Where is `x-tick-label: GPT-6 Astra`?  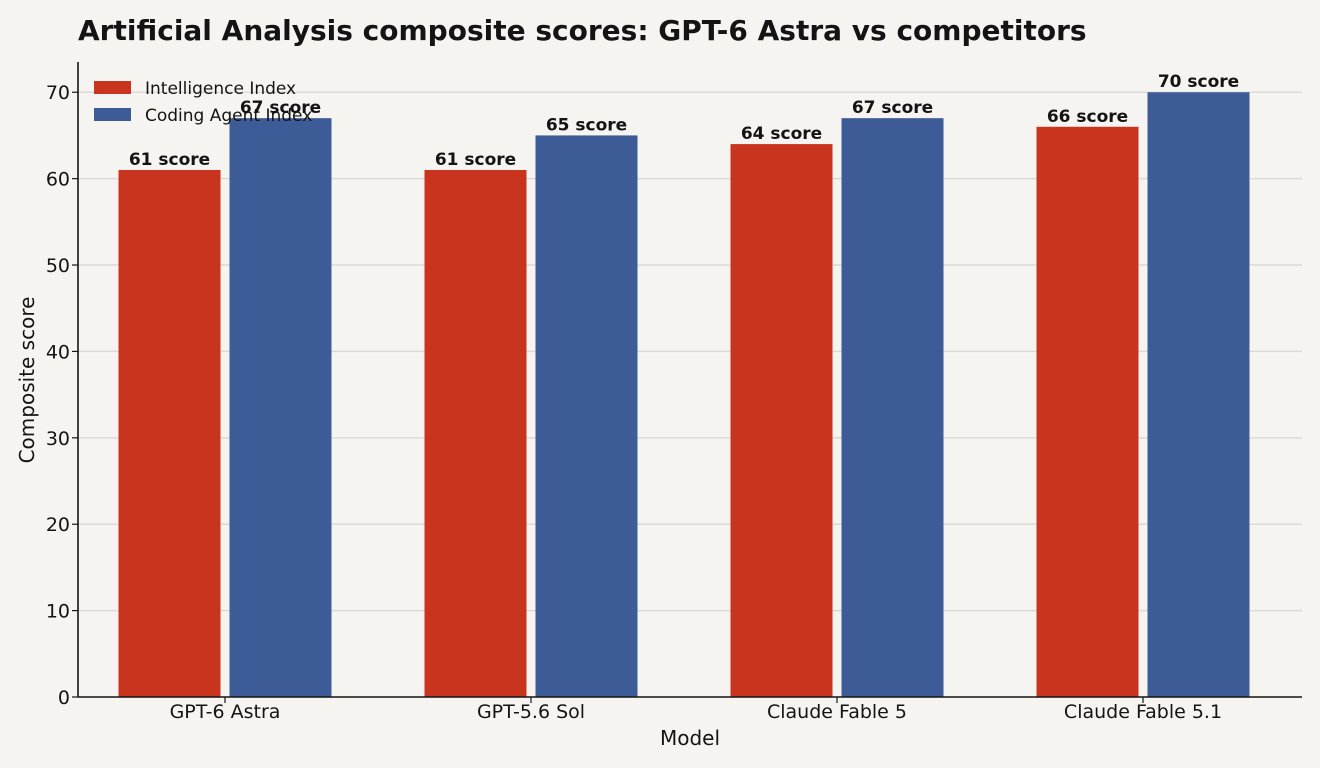 x-tick-label: GPT-6 Astra is located at coordinates (225, 712).